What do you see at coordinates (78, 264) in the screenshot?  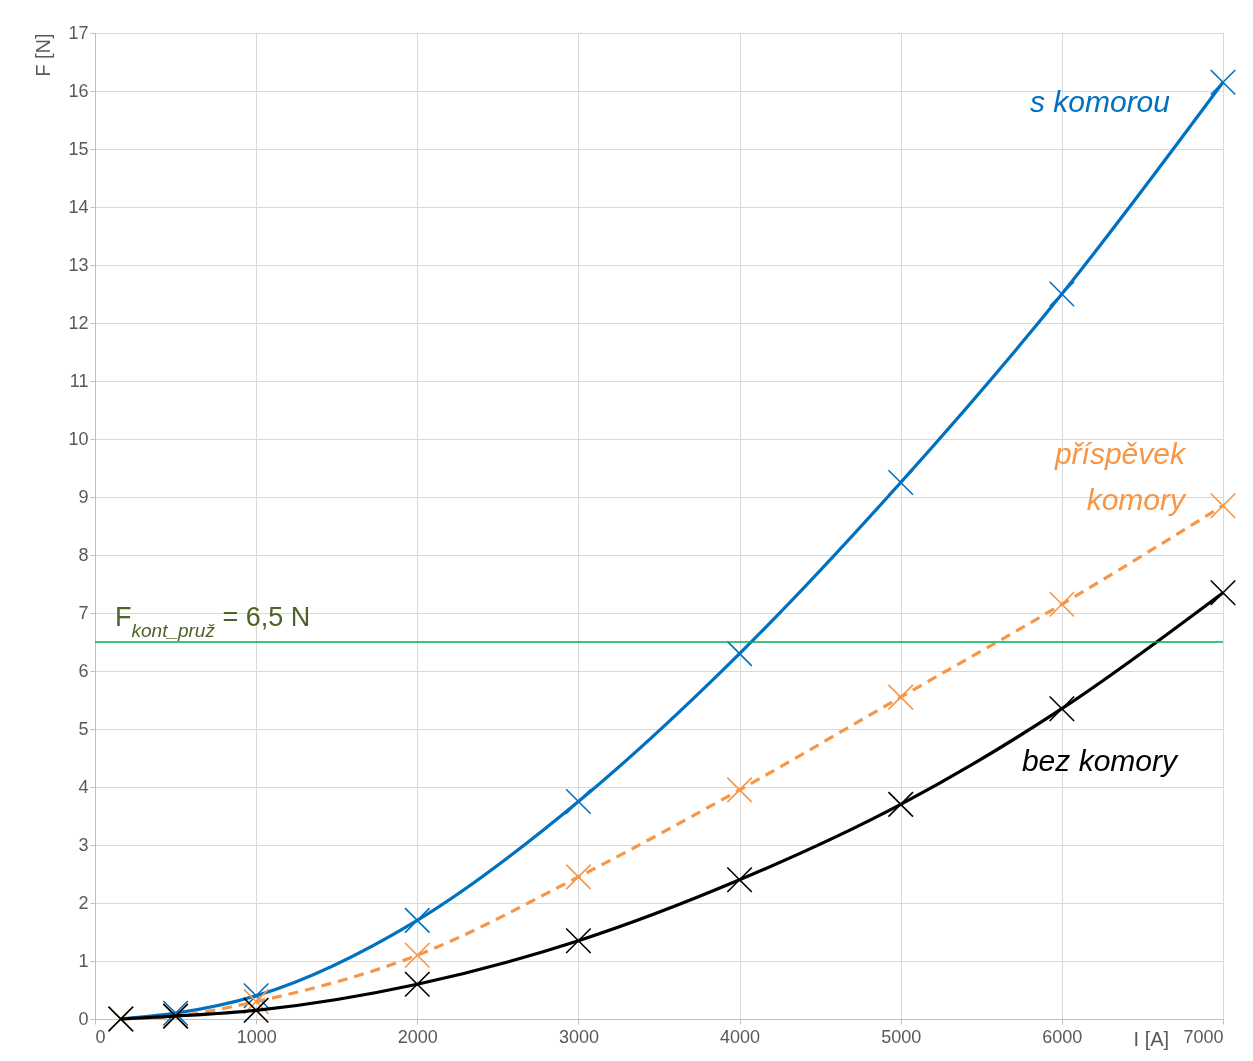 I see `y-tick-label: 13` at bounding box center [78, 264].